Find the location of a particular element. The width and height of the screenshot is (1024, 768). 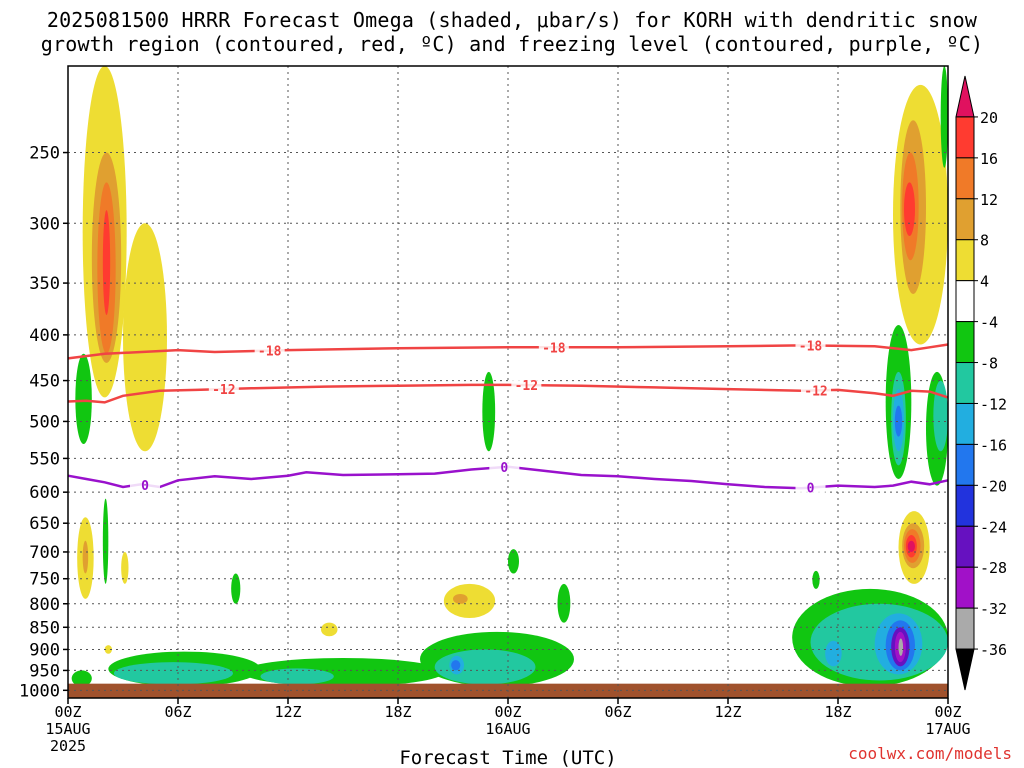

colorbar-label: -16 is located at coordinates (993, 445).